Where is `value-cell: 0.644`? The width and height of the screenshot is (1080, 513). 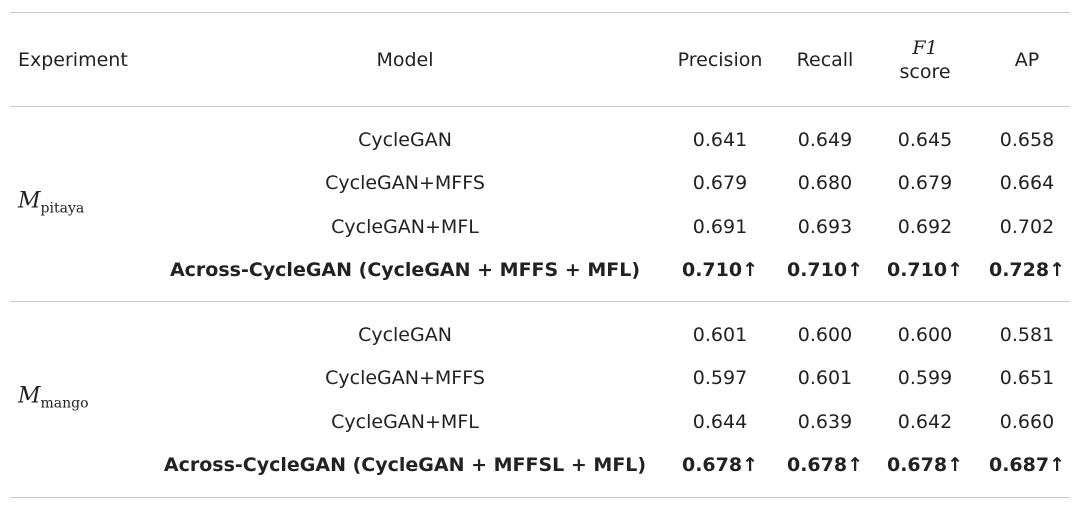
value-cell: 0.644 is located at coordinates (720, 421).